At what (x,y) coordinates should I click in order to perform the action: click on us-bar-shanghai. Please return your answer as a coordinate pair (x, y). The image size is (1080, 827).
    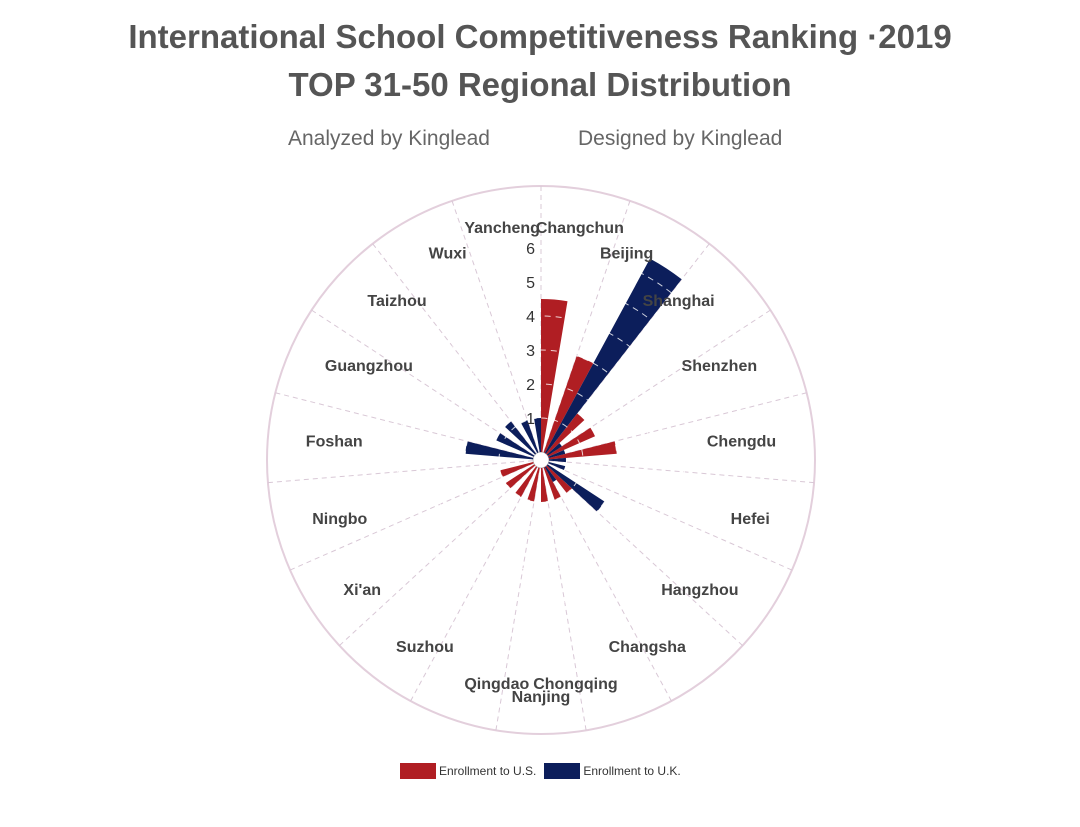
    Looking at the image, I should click on (565, 434).